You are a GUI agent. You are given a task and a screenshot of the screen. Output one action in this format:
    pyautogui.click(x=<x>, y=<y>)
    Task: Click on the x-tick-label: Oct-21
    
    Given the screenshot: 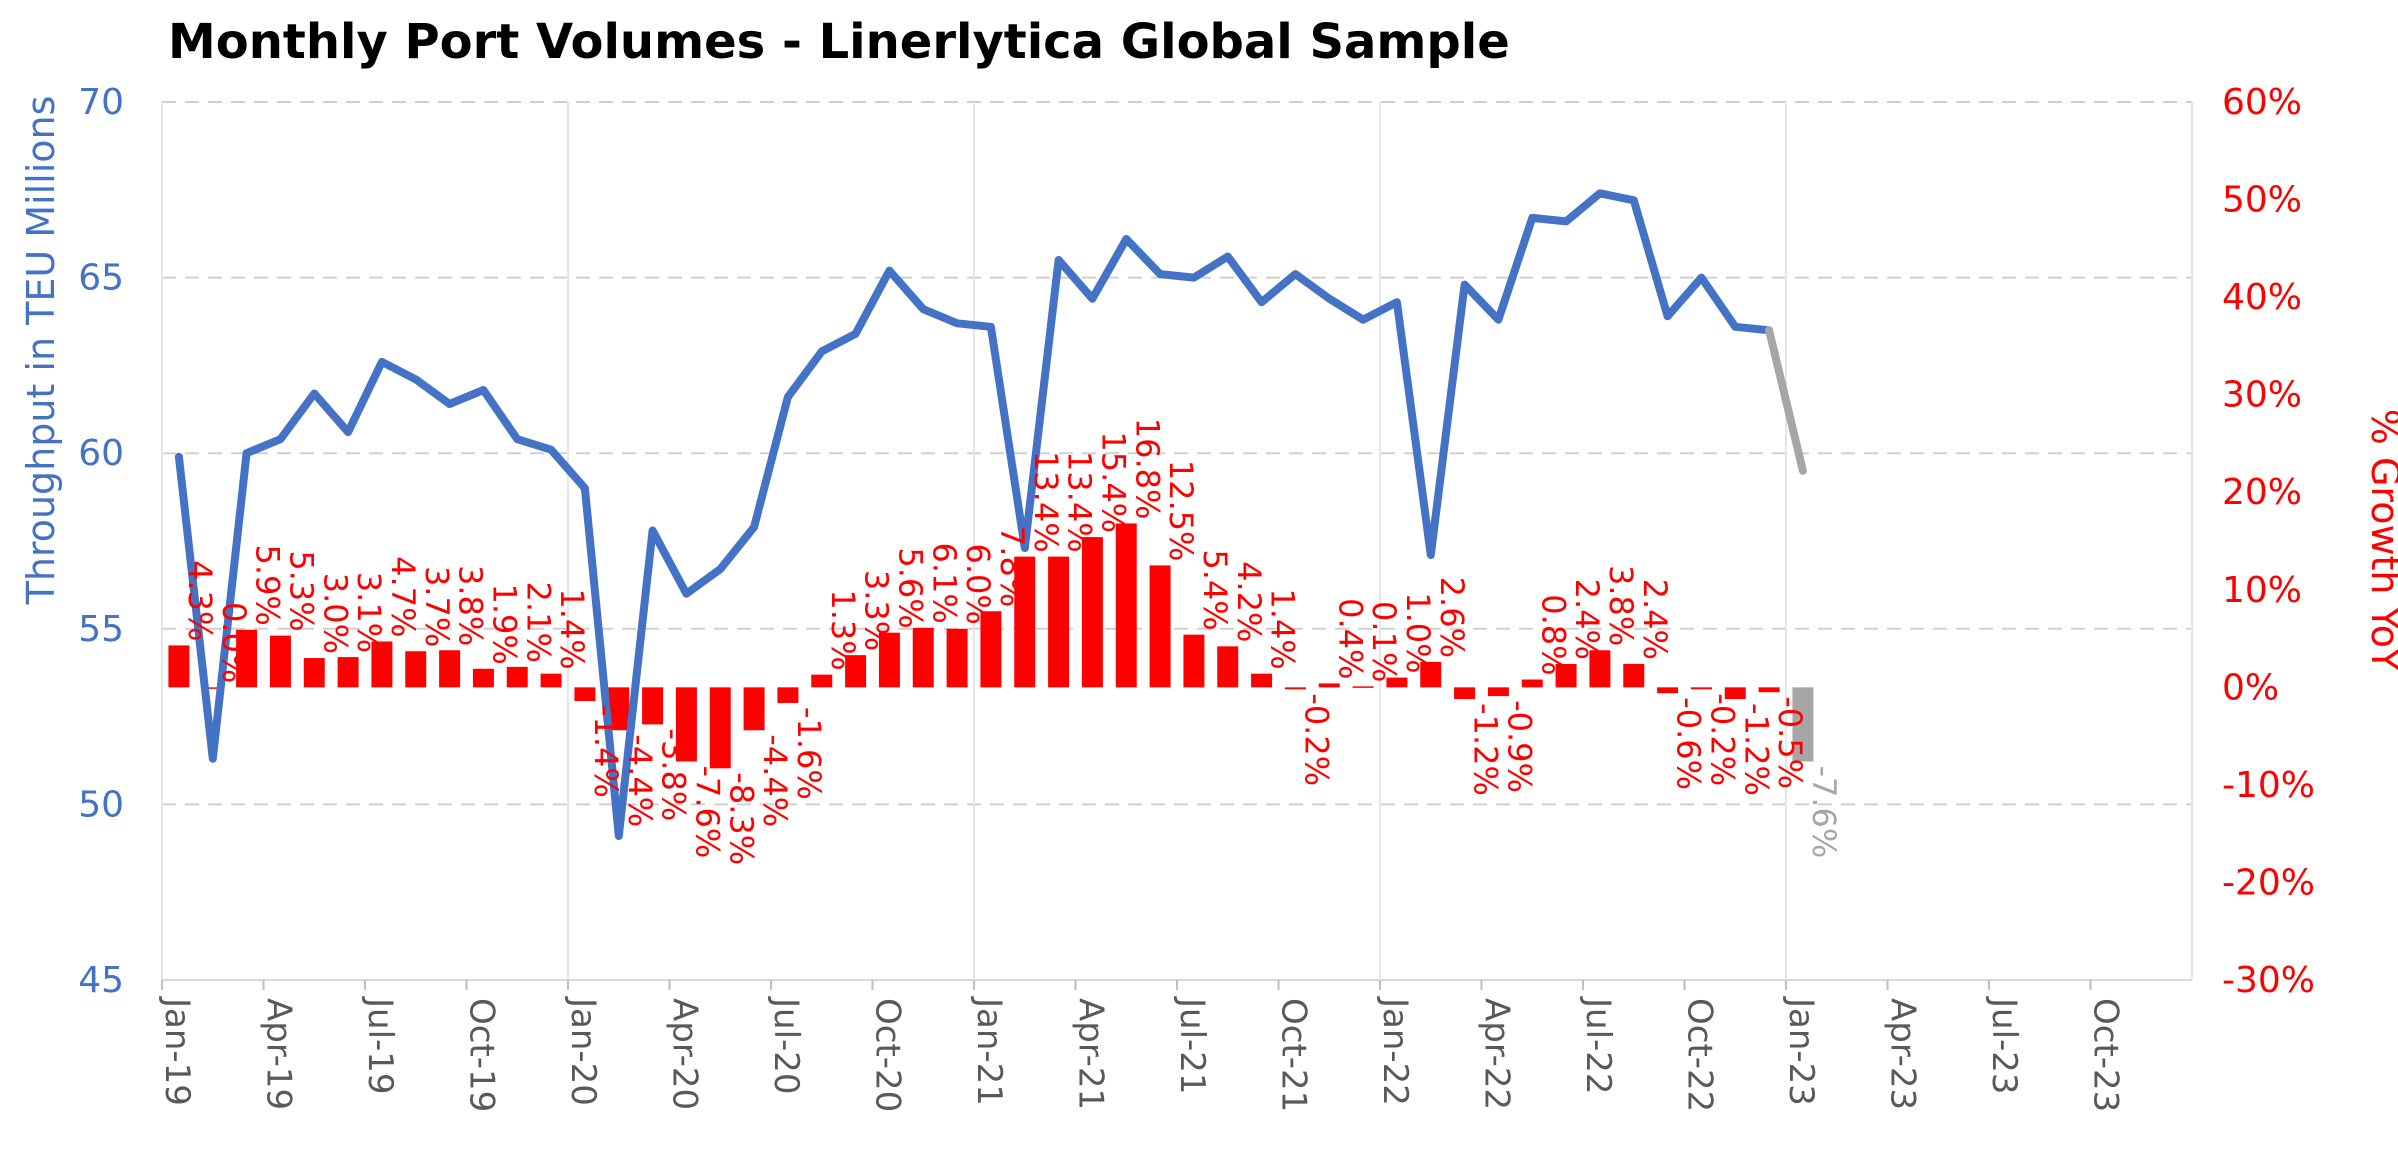 What is the action you would take?
    pyautogui.click(x=1294, y=1055)
    